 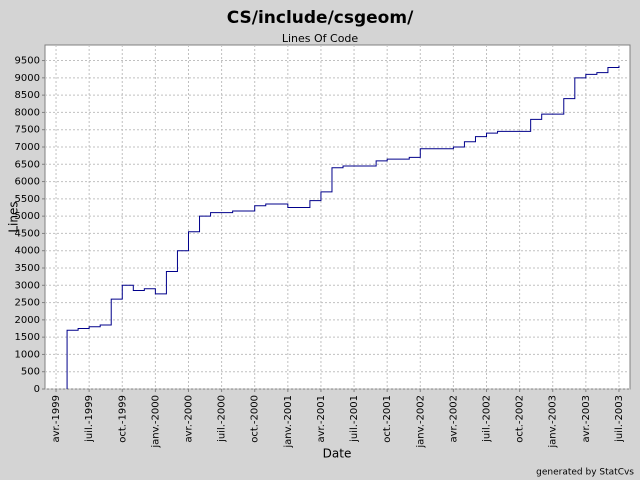 What do you see at coordinates (122, 419) in the screenshot?
I see `x-tick-label: oct.-1999` at bounding box center [122, 419].